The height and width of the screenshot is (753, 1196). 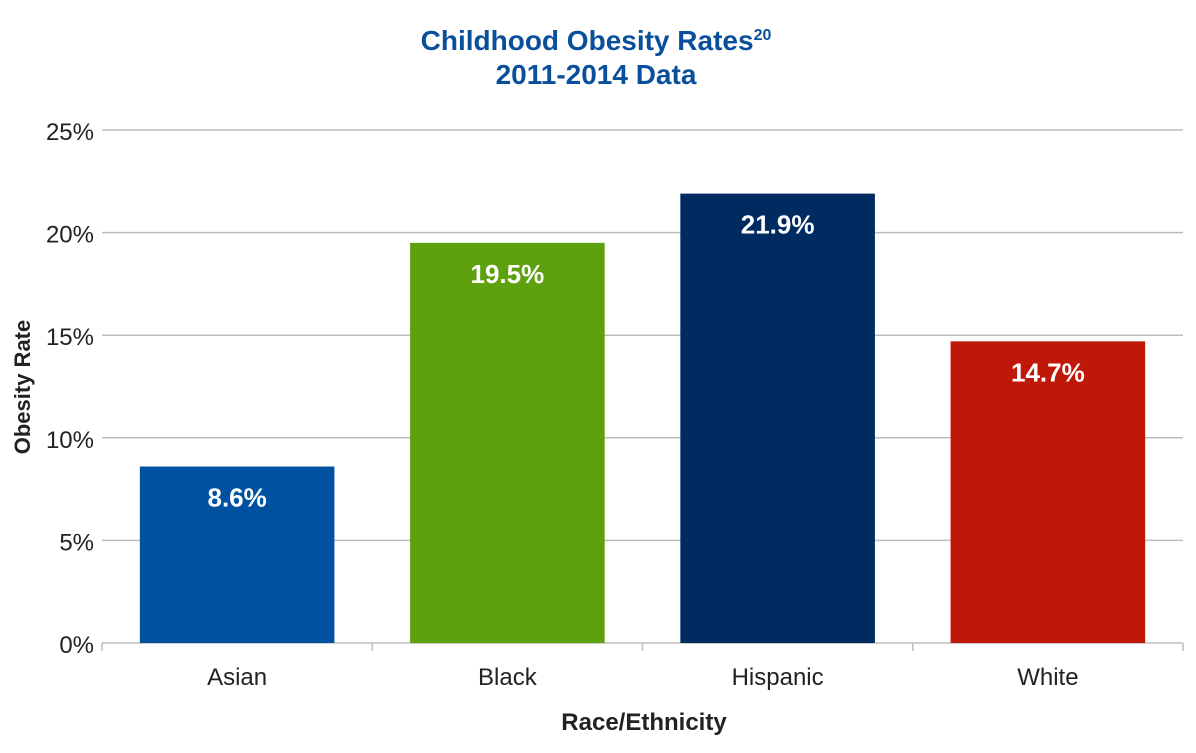 I want to click on x-axis-label: Race/Ethnicity, so click(x=644, y=722).